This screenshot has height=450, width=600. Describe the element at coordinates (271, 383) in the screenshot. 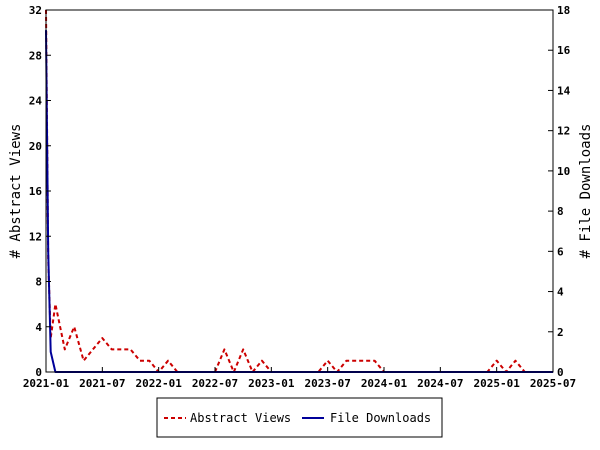

I see `x-tick-label: 2023-01` at that location.